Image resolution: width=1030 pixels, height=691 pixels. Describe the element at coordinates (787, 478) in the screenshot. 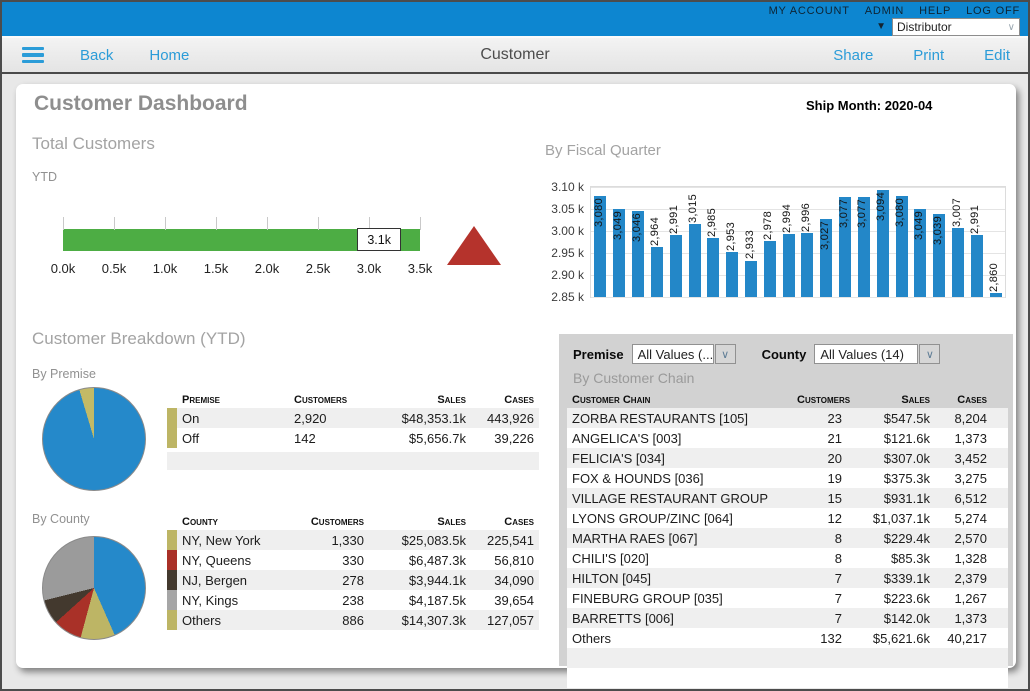

I see `table-row: FOX & HOUNDS [036] 19 $375.3k 3,275` at that location.